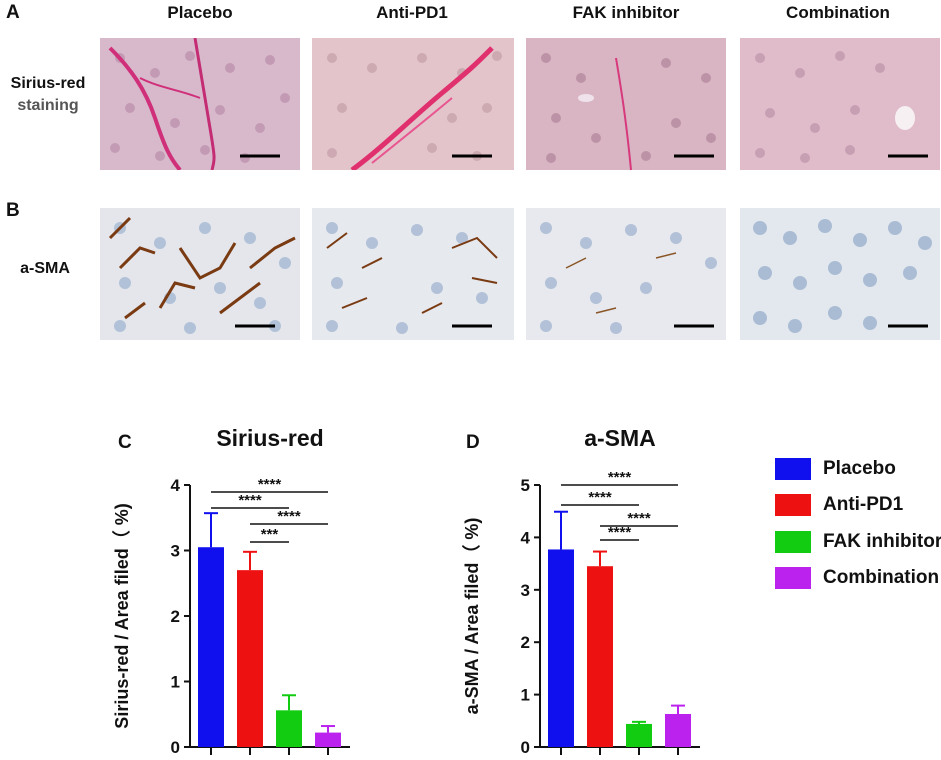 This screenshot has width=941, height=760. I want to click on row-label-sirius-red-line1: Sirius-red, so click(48, 83).